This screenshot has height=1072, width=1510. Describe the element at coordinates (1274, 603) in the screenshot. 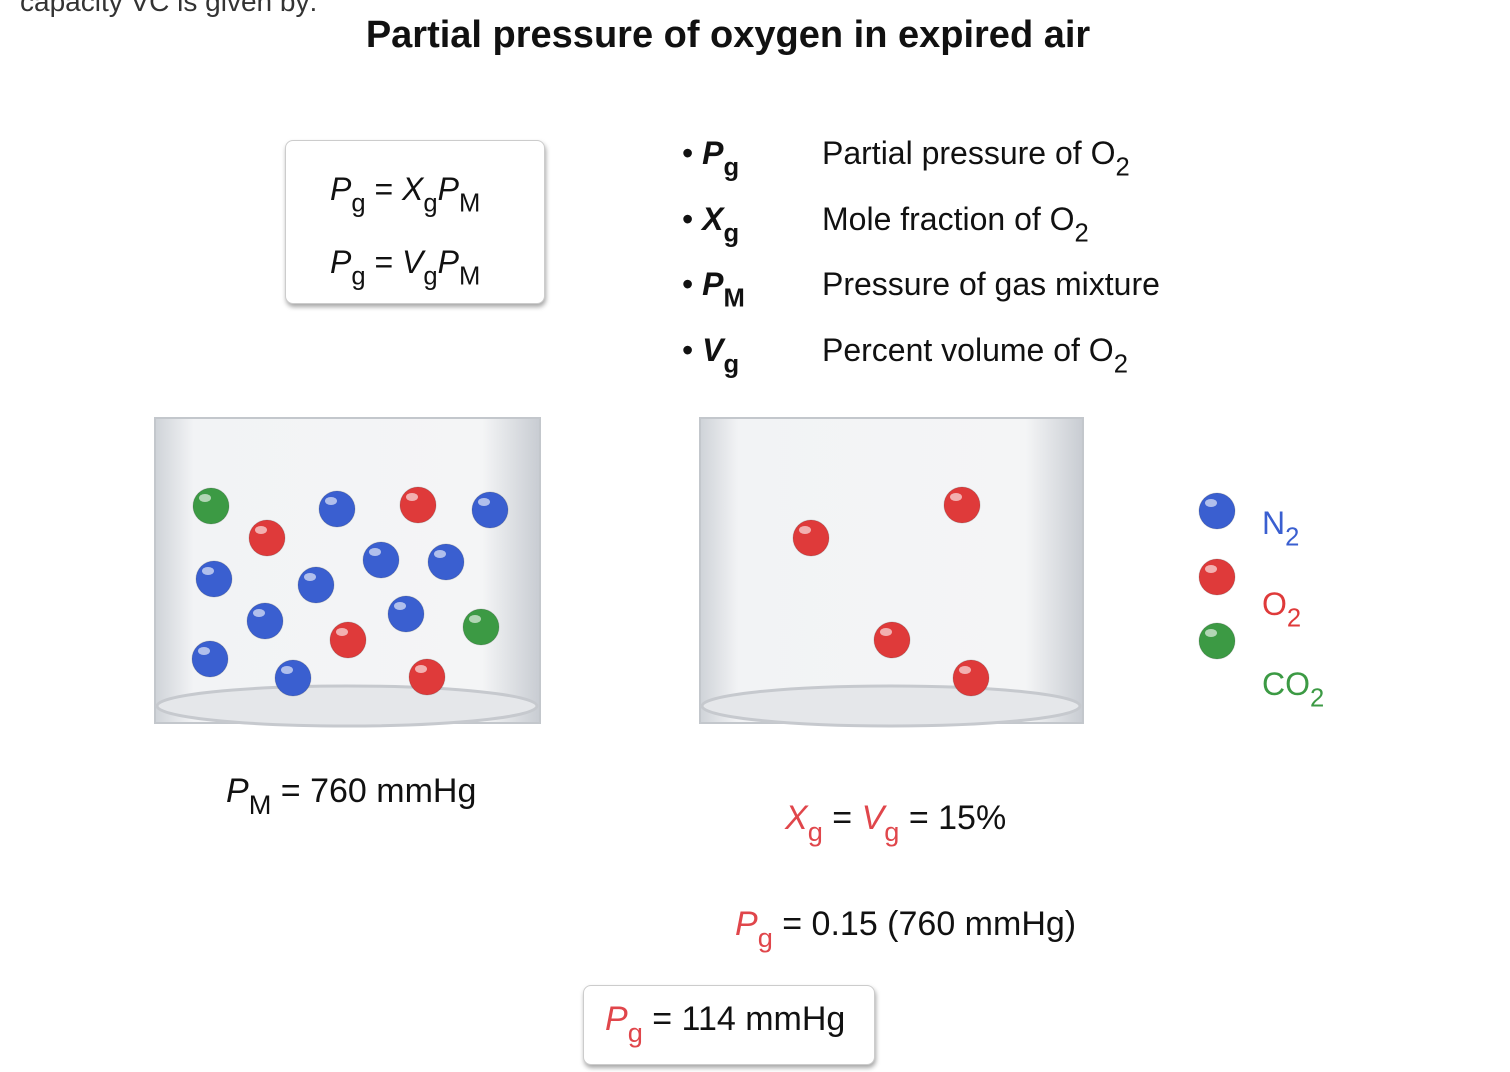

I see `legend-name: O` at that location.